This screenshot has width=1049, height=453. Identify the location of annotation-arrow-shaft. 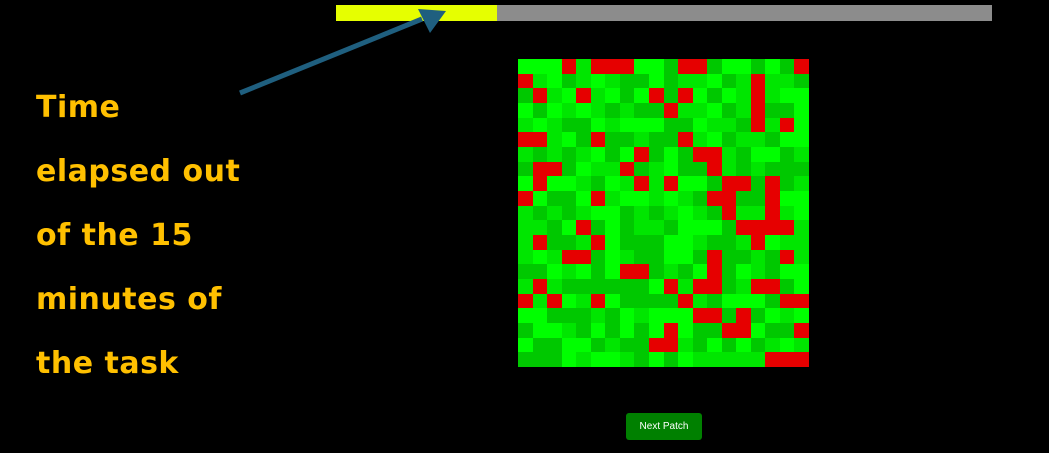
(331, 56).